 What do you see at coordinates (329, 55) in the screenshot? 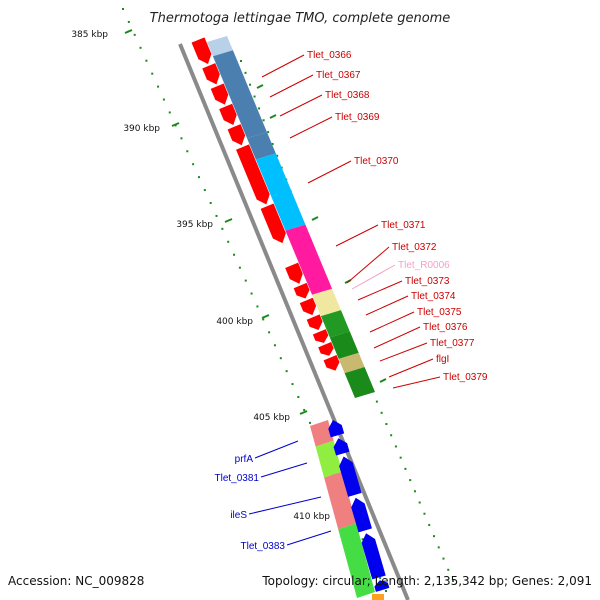
I see `forward-gene-label: Tlet_0366` at bounding box center [329, 55].